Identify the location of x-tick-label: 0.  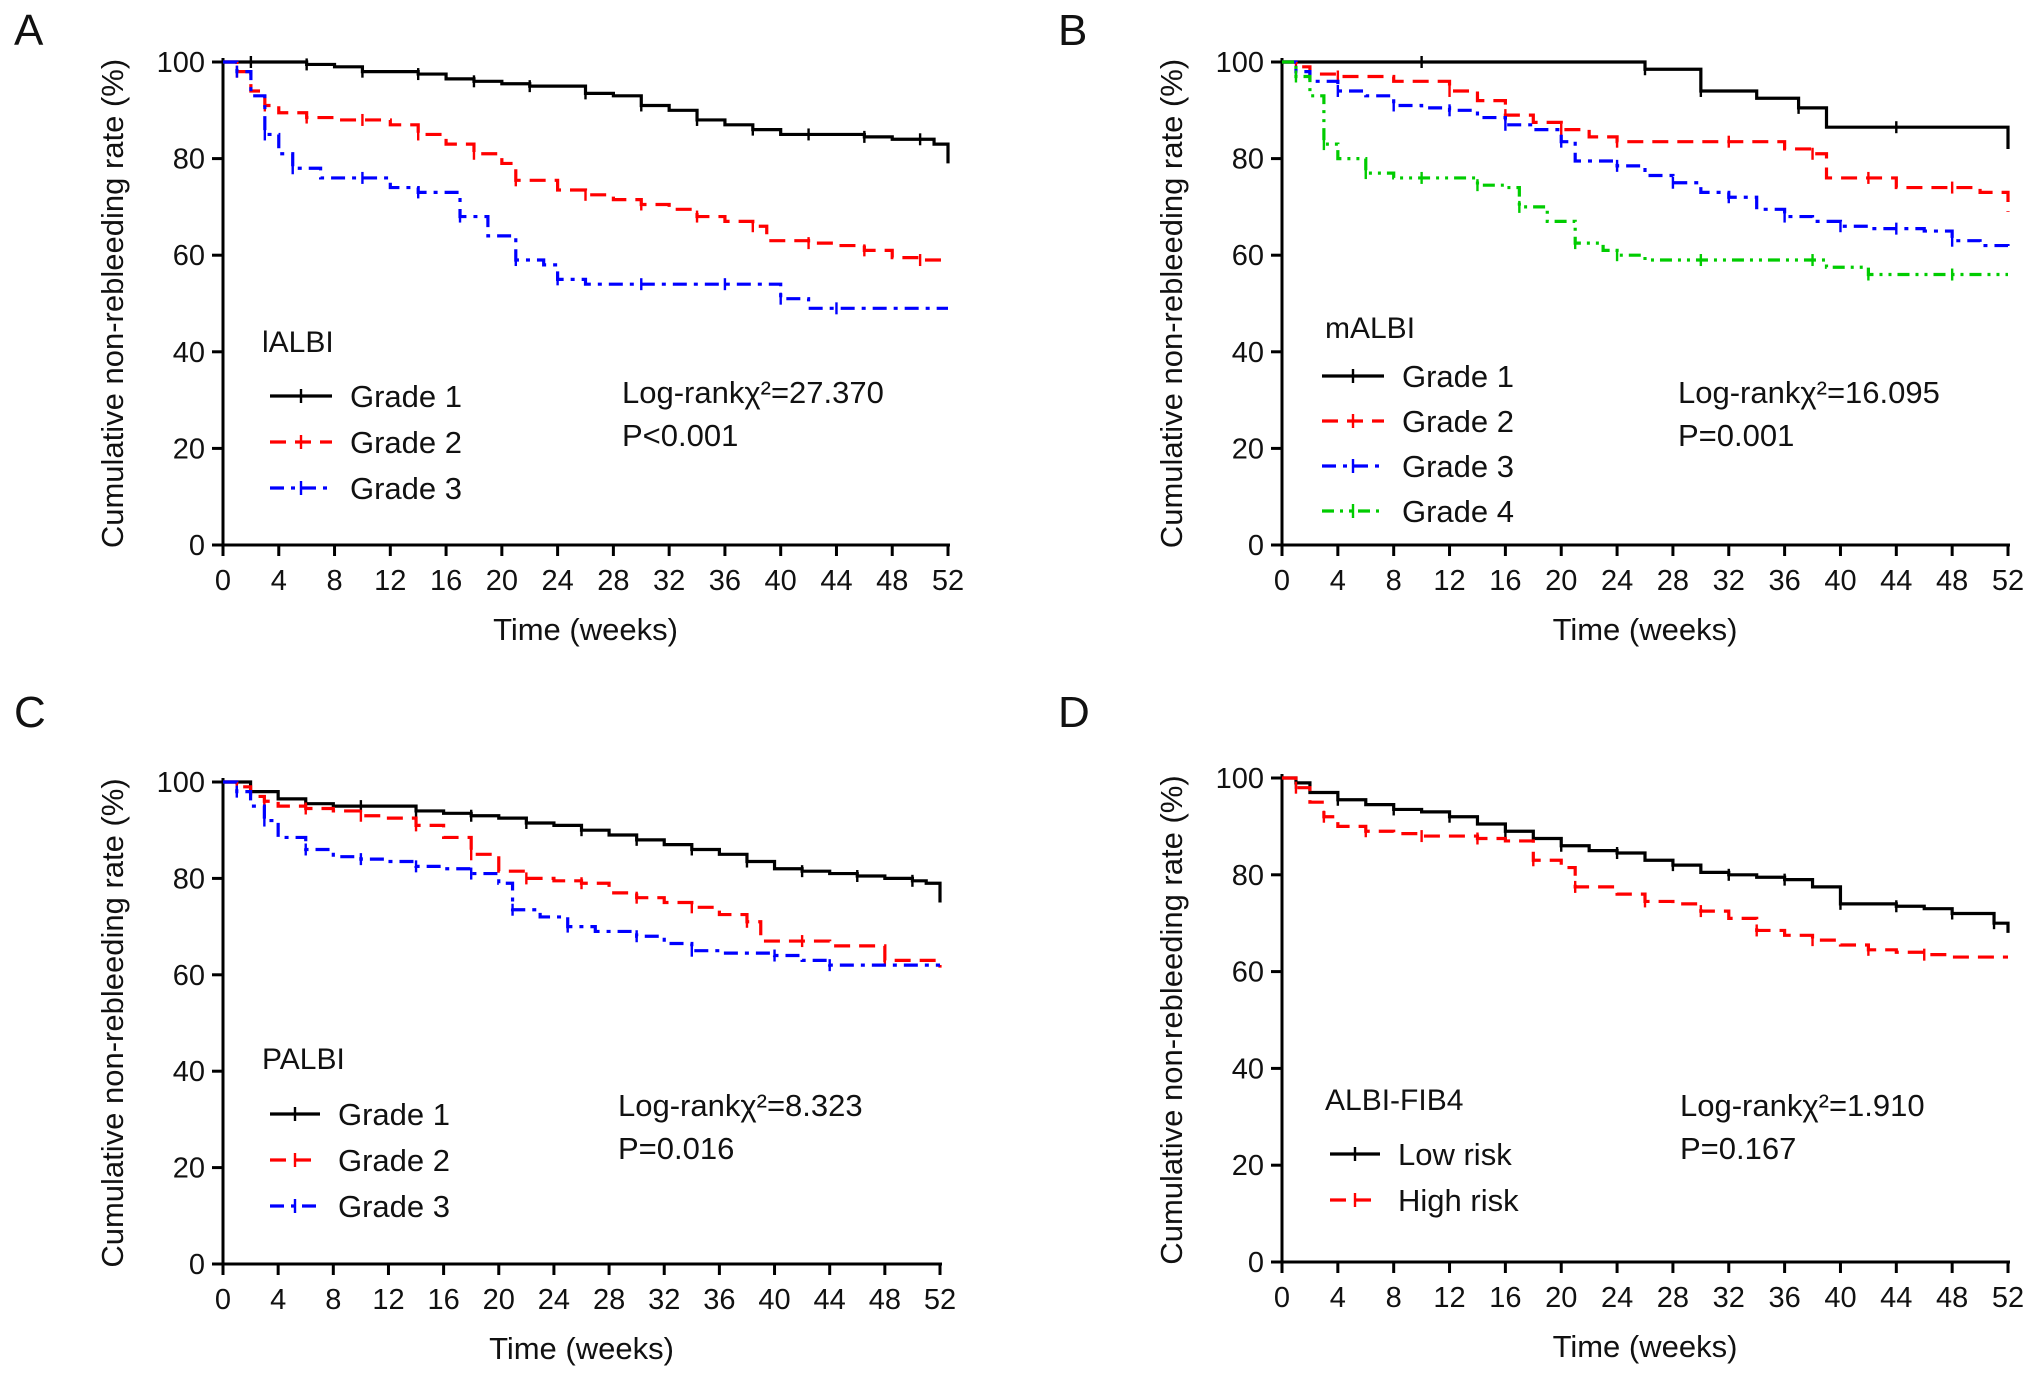
(223, 1300).